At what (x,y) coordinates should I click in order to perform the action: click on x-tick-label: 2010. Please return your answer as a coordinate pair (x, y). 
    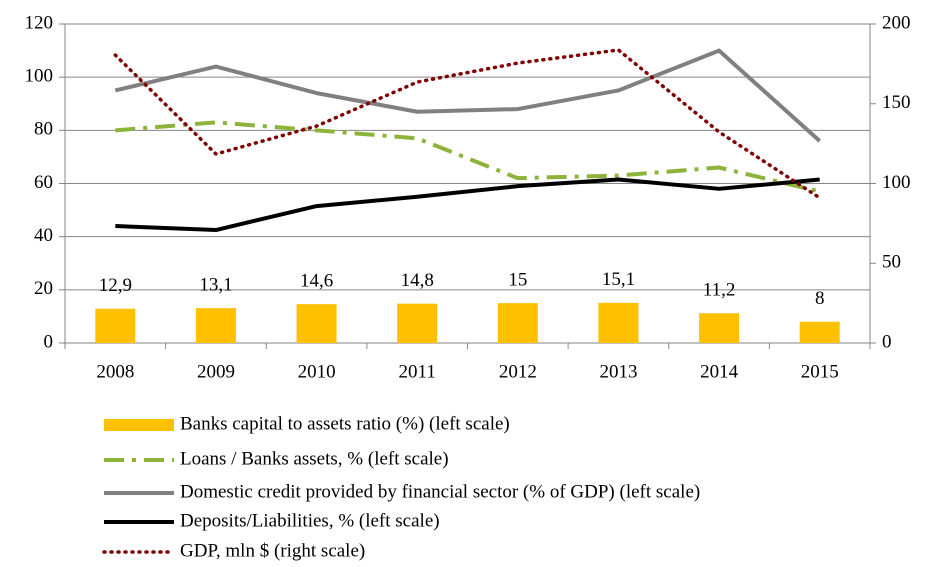
    Looking at the image, I should click on (317, 371).